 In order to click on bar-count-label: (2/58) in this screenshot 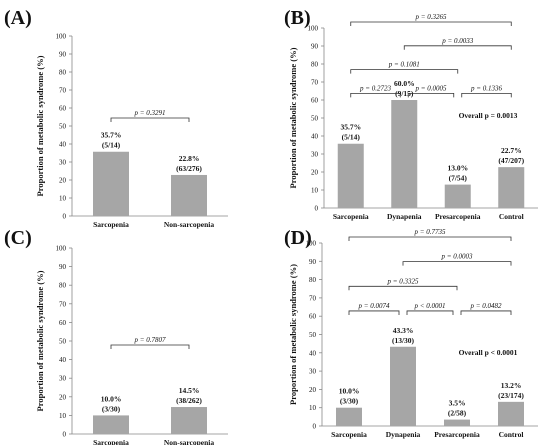, I will do `click(457, 413)`.